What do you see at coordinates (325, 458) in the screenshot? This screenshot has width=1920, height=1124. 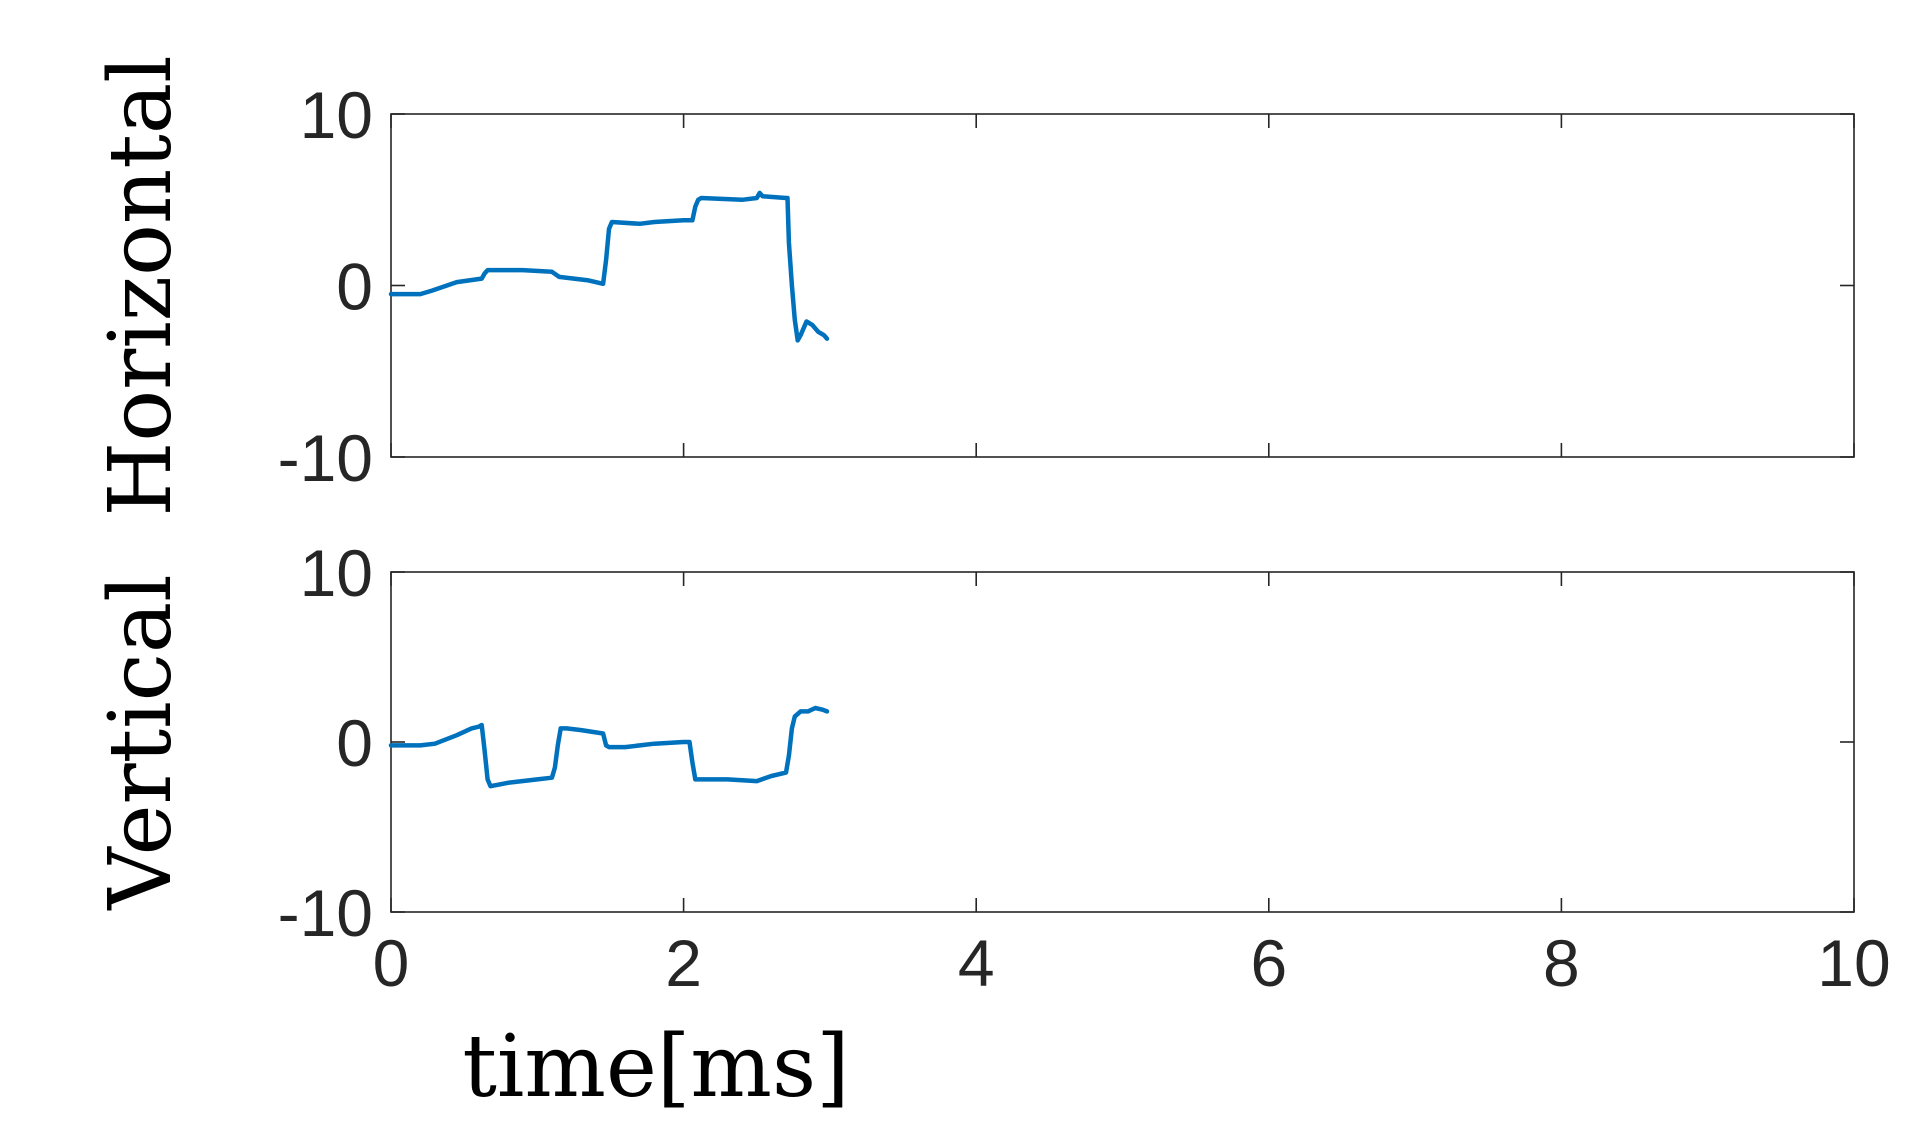 I see `top-panel-y-tick-label-0: -10` at bounding box center [325, 458].